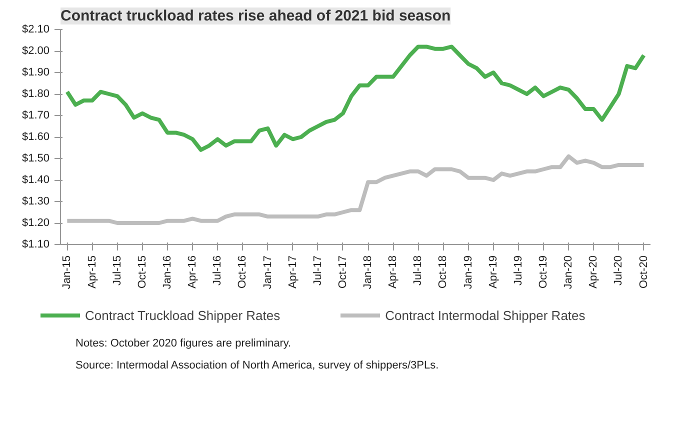 The width and height of the screenshot is (684, 445). I want to click on x-tick-label: Jan-19, so click(468, 272).